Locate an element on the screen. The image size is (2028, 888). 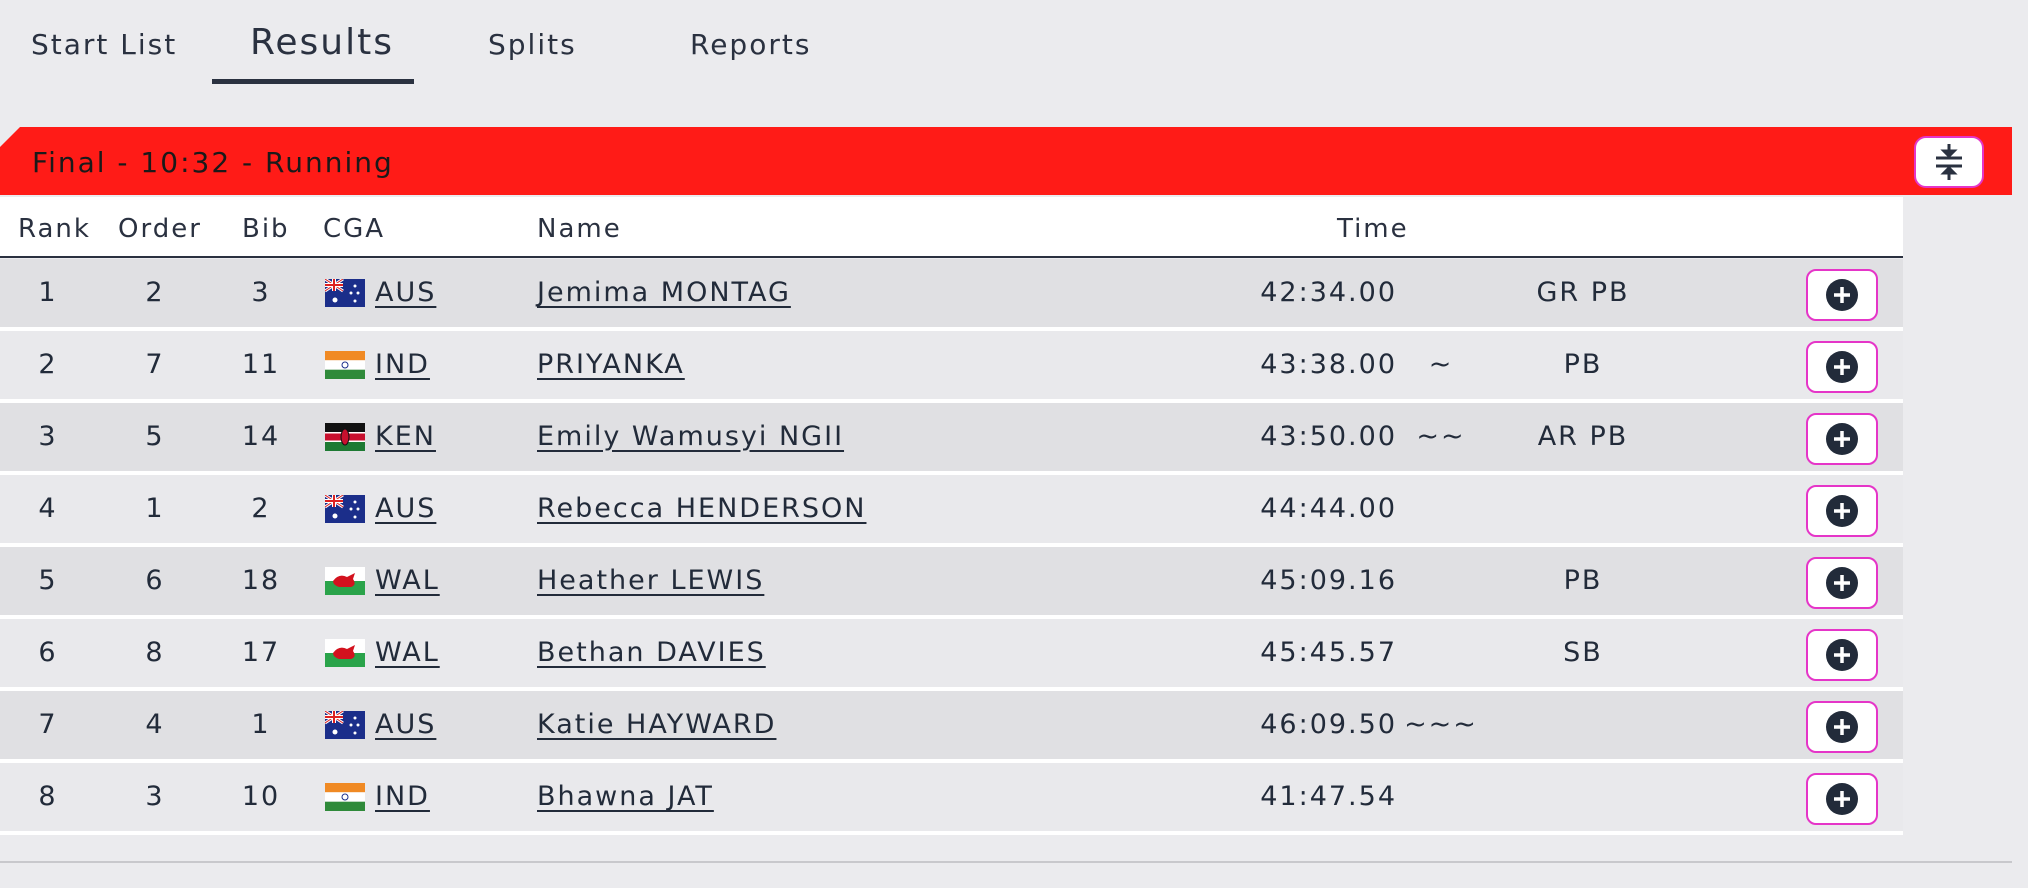
order: 7 is located at coordinates (155, 364).